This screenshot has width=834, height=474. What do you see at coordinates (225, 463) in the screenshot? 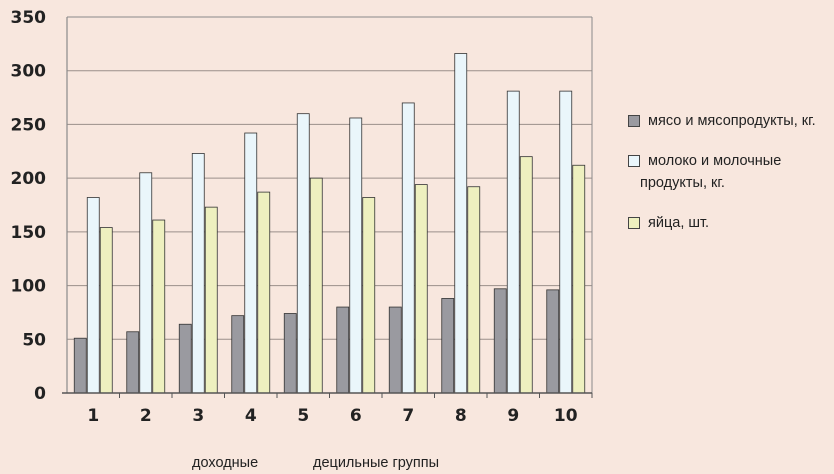
I see `x-axis-label-part1: доходные` at bounding box center [225, 463].